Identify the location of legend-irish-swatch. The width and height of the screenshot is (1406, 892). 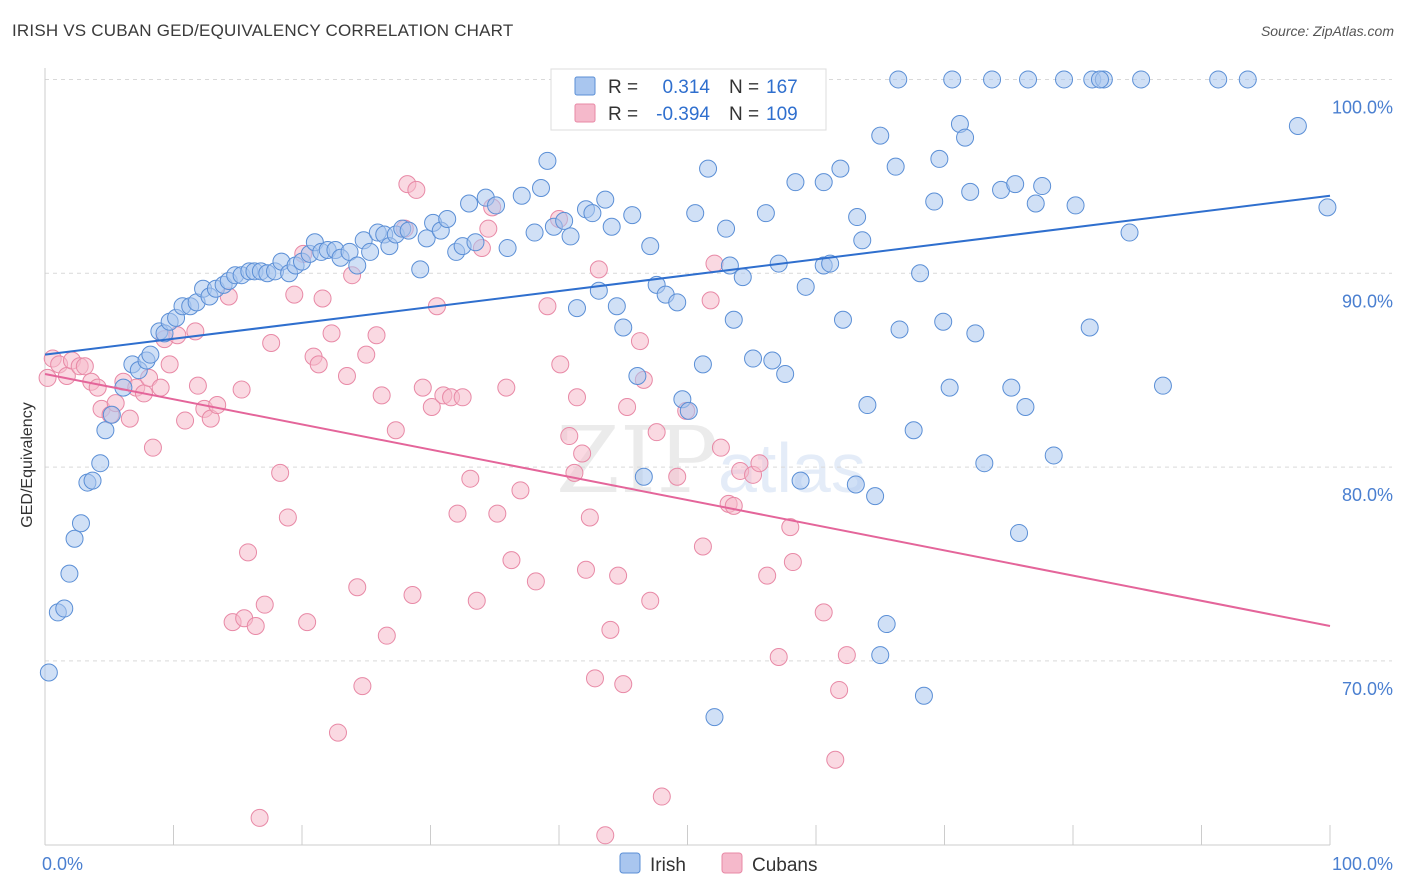
(630, 863).